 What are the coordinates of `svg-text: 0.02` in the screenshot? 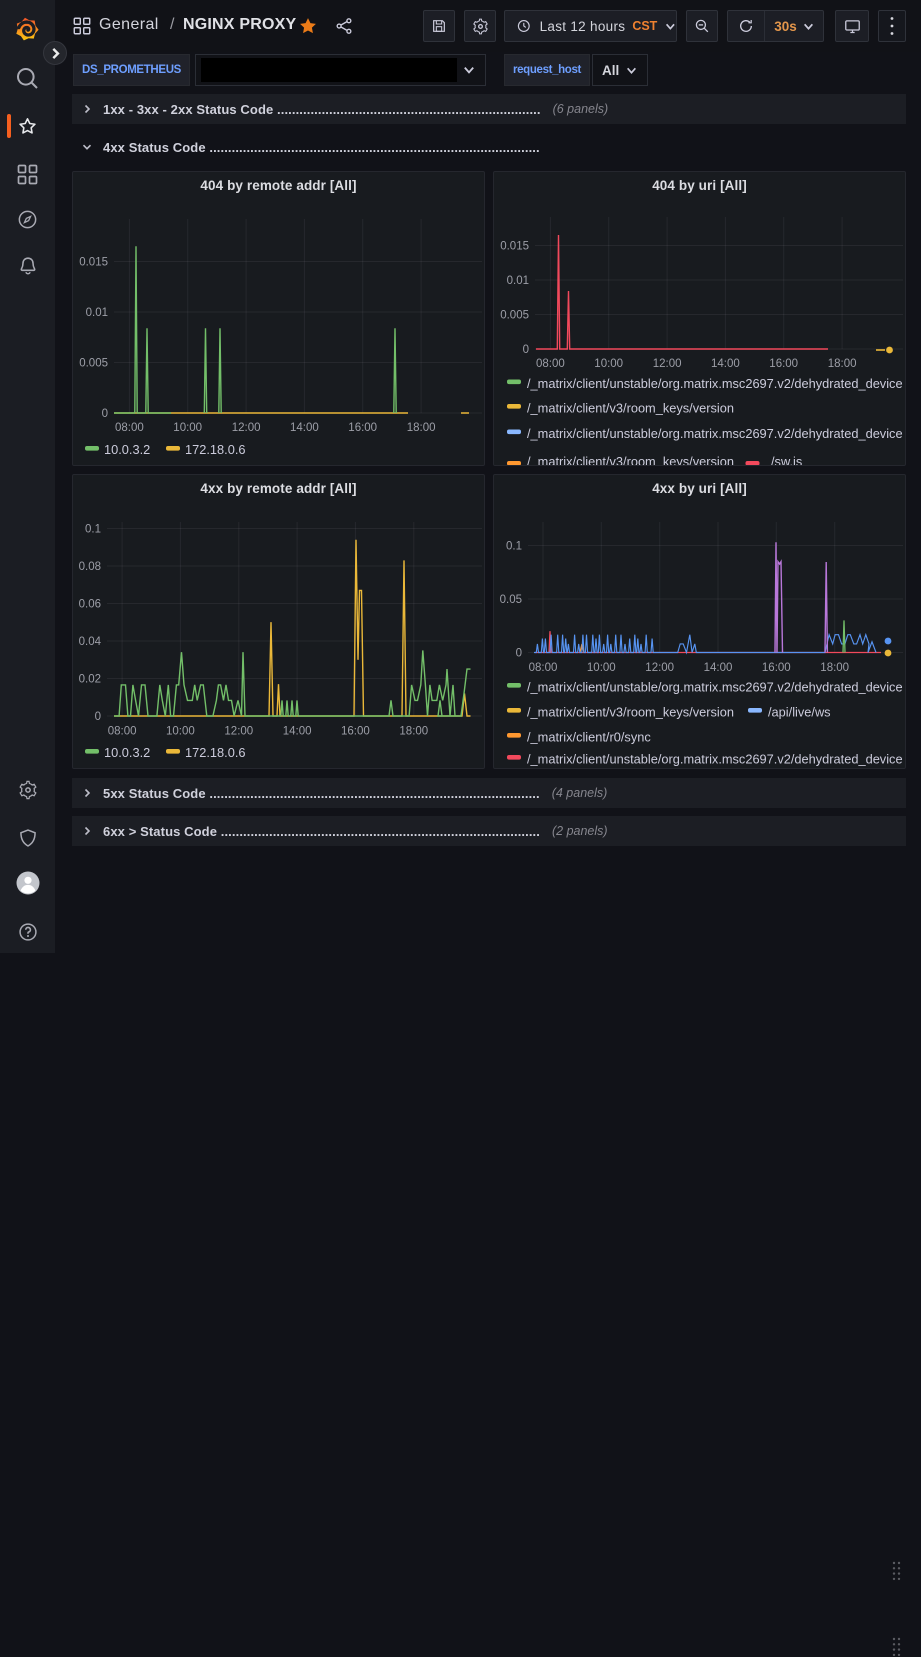 It's located at (90, 680).